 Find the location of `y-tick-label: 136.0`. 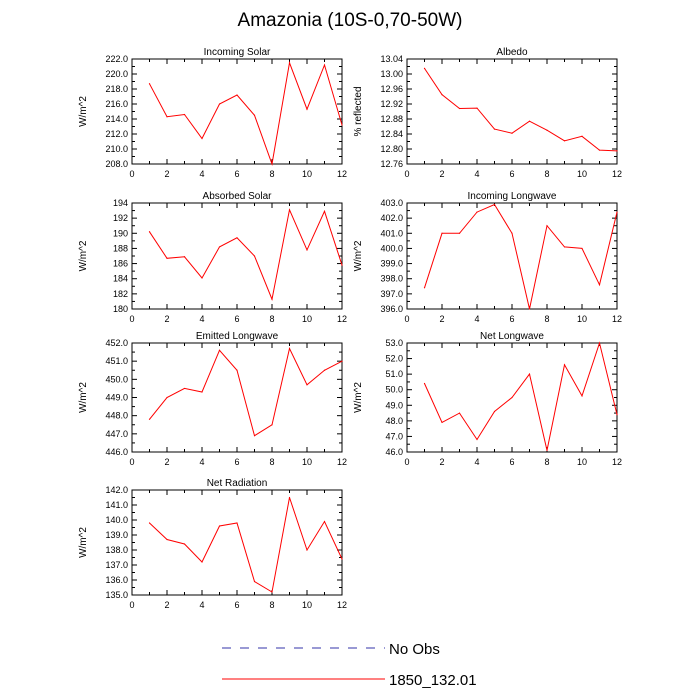

y-tick-label: 136.0 is located at coordinates (116, 580).